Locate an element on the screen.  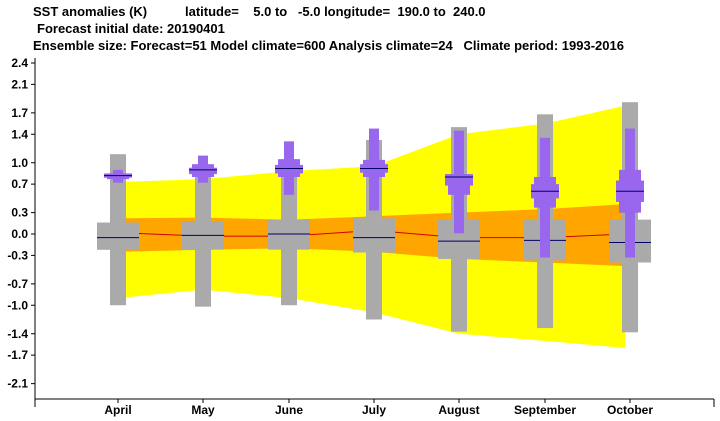
y-tick-label: -1.0 is located at coordinates (17, 305).